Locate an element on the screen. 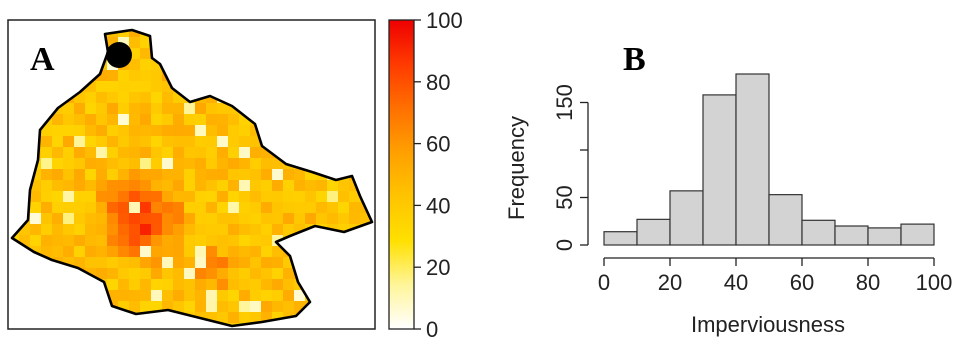 Image resolution: width=957 pixels, height=342 pixels. colorbar-tick-label: 80 is located at coordinates (438, 82).